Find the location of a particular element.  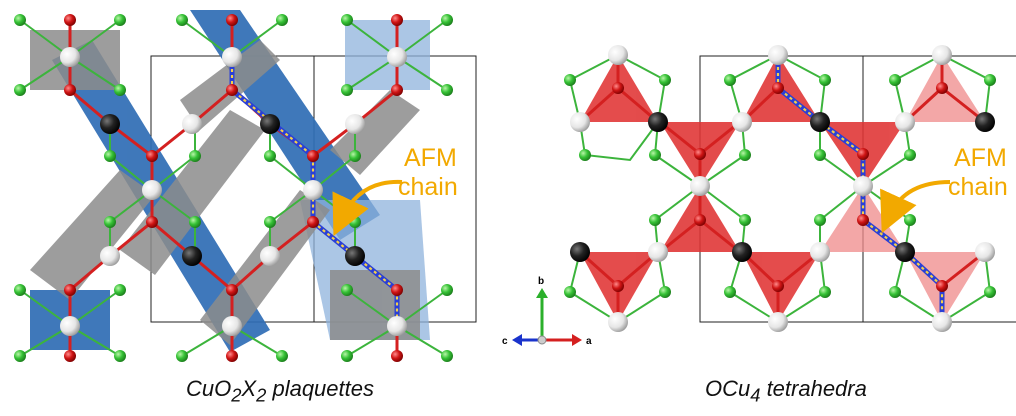

axes-indicator: b c a is located at coordinates (547, 311).